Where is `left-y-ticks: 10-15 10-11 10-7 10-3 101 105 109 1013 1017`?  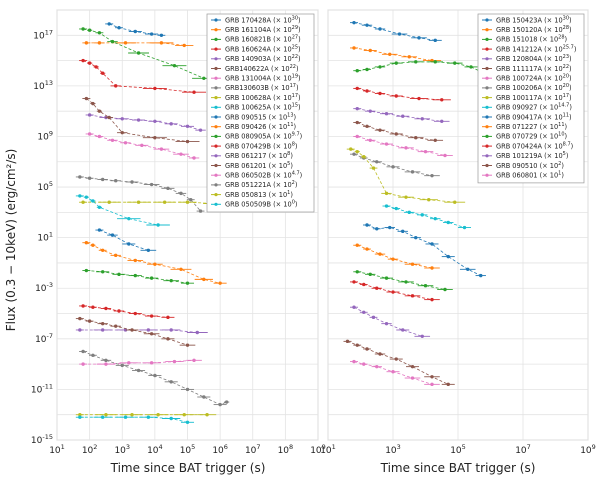 left-y-ticks: 10-15 10-11 10-7 10-3 101 105 109 1013 1017 is located at coordinates (42, 237).